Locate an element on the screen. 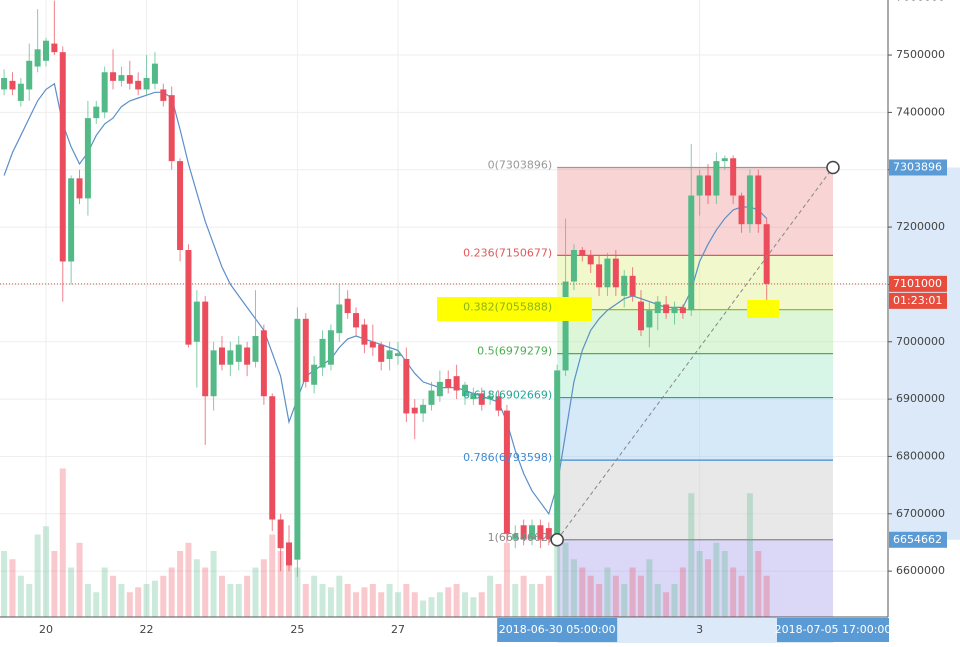 The image size is (960, 647). y-tick-label: 7200000 is located at coordinates (920, 226).